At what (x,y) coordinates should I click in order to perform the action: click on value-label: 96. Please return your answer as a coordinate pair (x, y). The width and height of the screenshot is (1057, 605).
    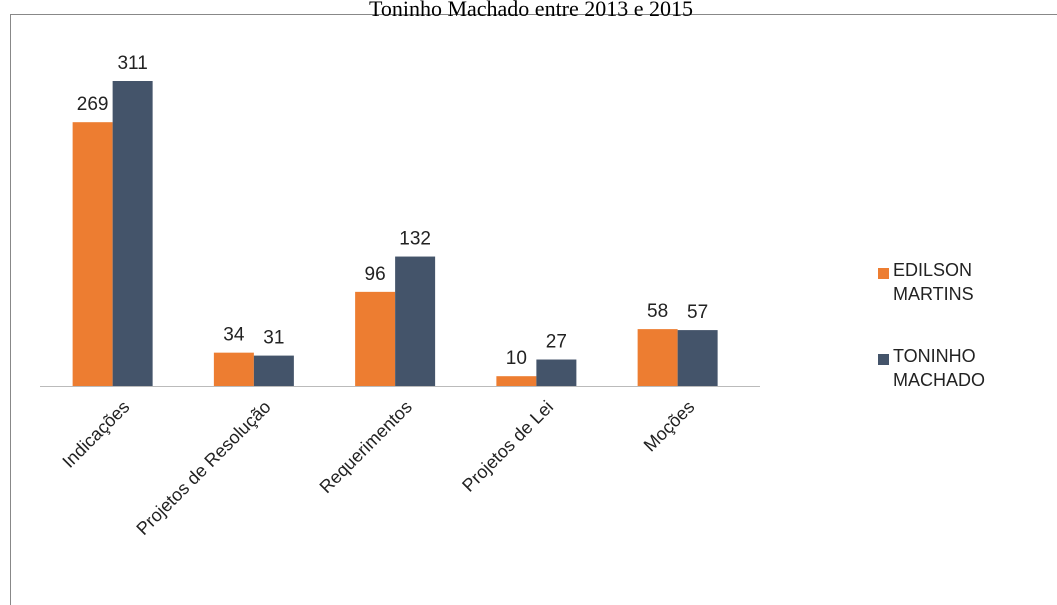
    Looking at the image, I should click on (375, 274).